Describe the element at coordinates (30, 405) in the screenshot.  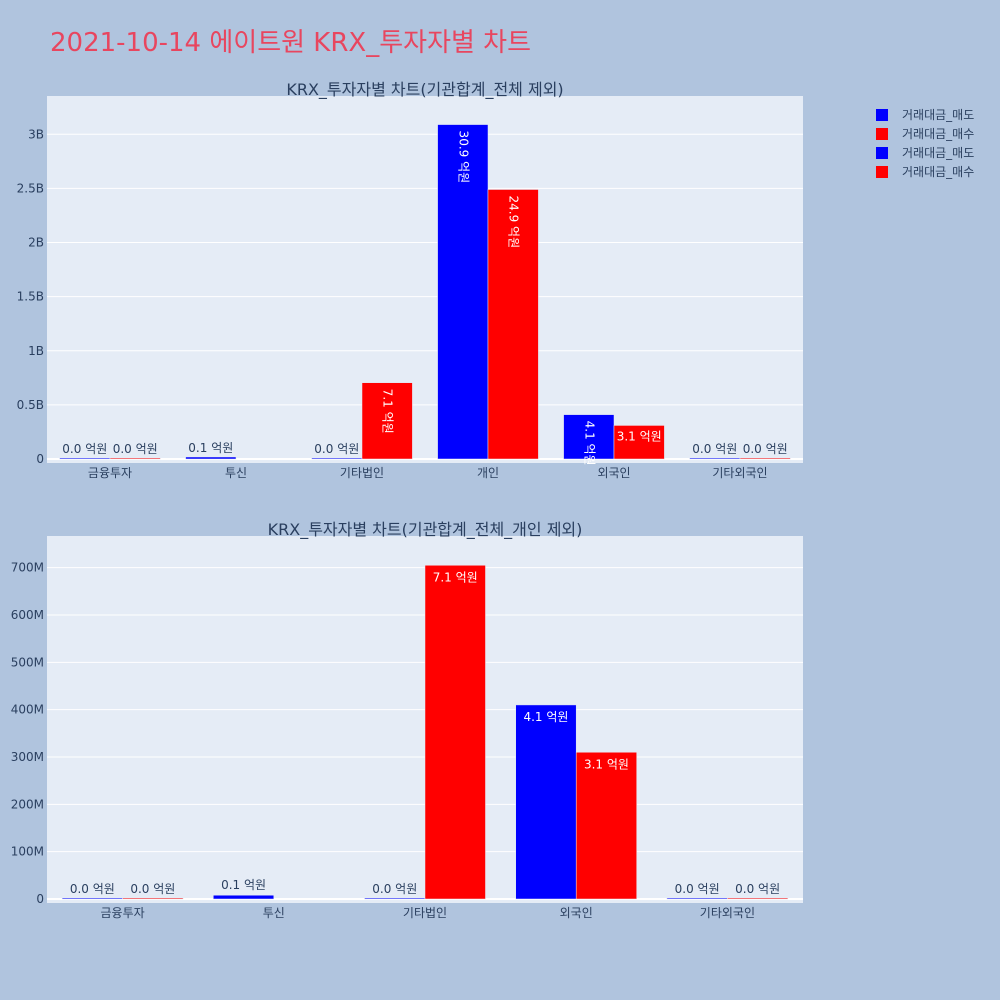
I see `y-tick-label: 0.5B` at that location.